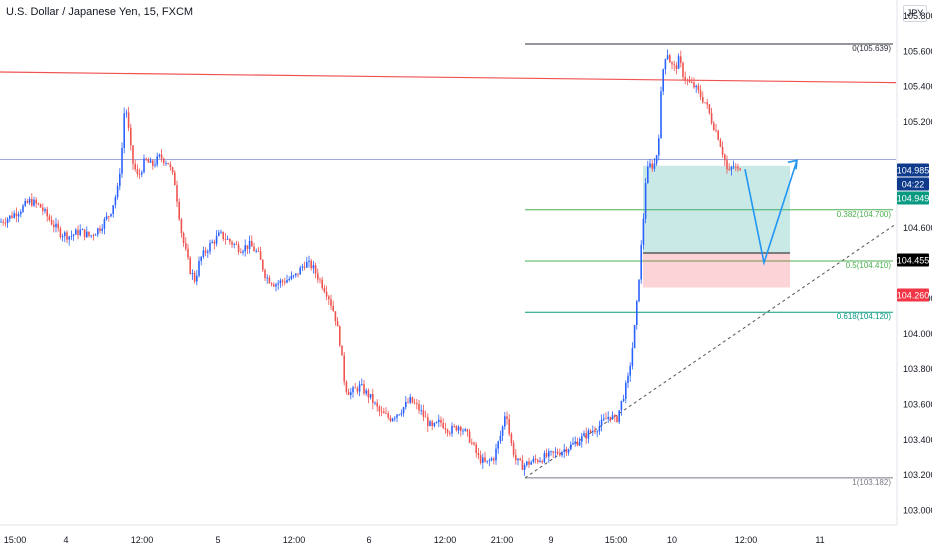  I want to click on time-tick-label: 15:00, so click(616, 540).